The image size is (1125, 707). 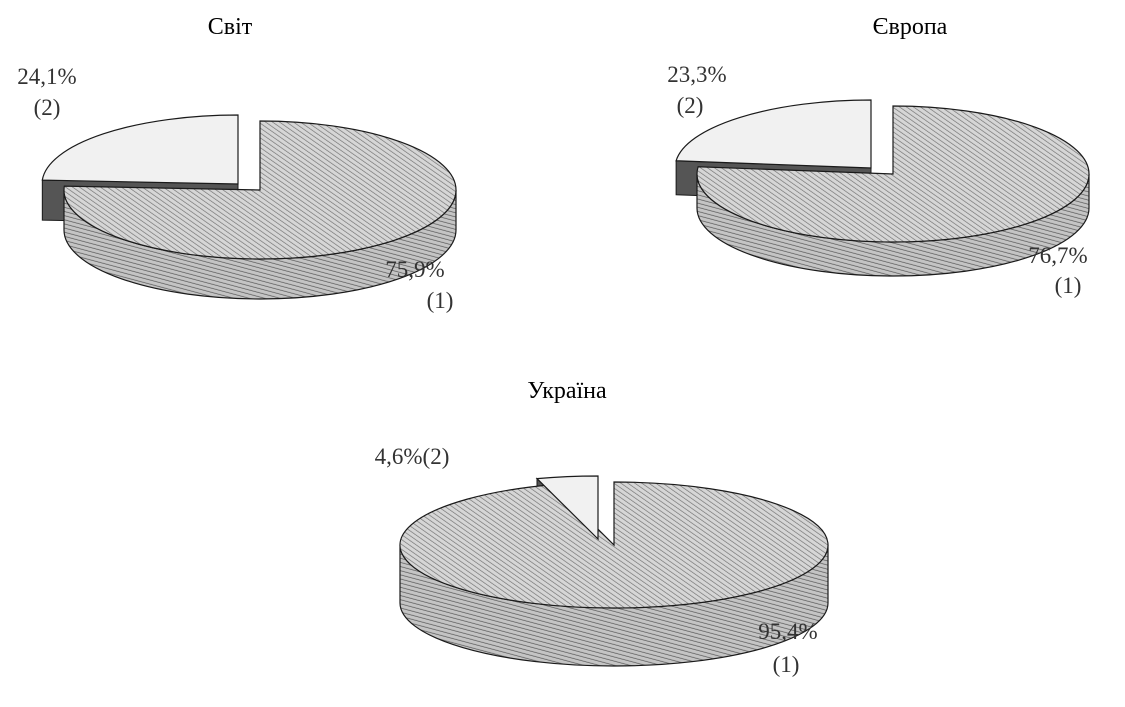 What do you see at coordinates (696, 74) in the screenshot?
I see `slice-2-value-label: 23,3%` at bounding box center [696, 74].